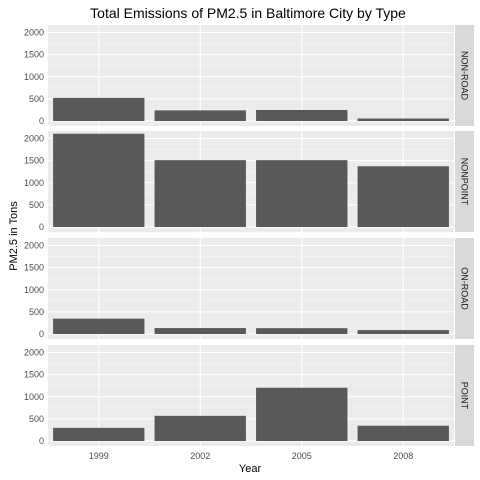  I want to click on bar-nonpoint-1999, so click(99, 180).